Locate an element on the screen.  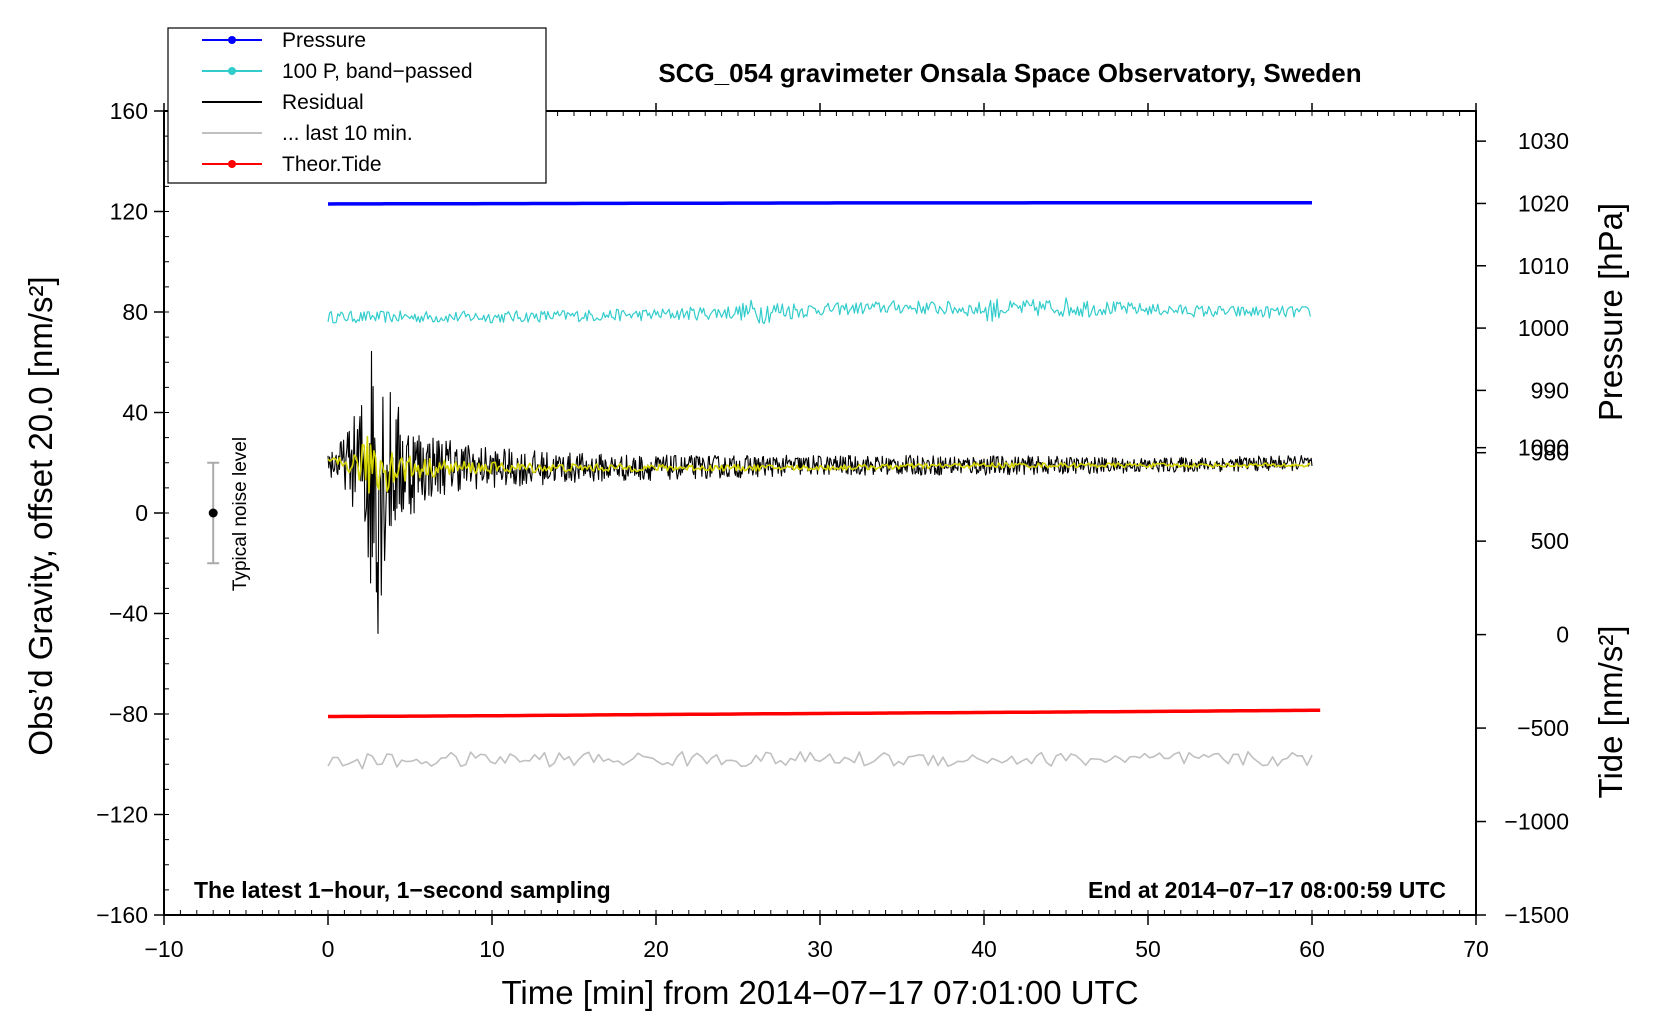
legend-label: Pressure is located at coordinates (324, 40).